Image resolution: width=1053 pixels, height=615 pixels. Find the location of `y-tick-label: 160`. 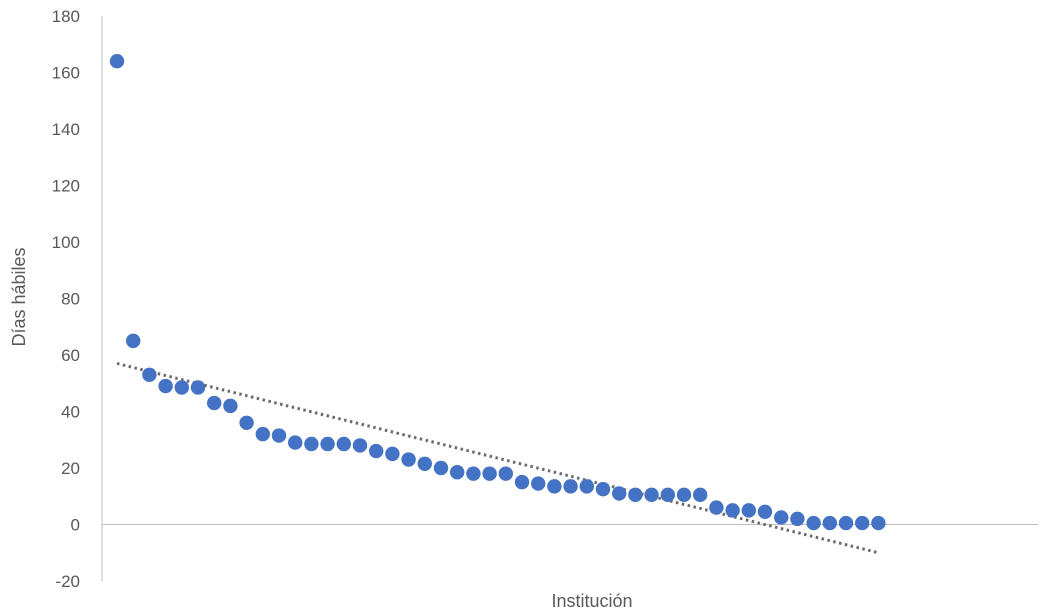

y-tick-label: 160 is located at coordinates (66, 73).